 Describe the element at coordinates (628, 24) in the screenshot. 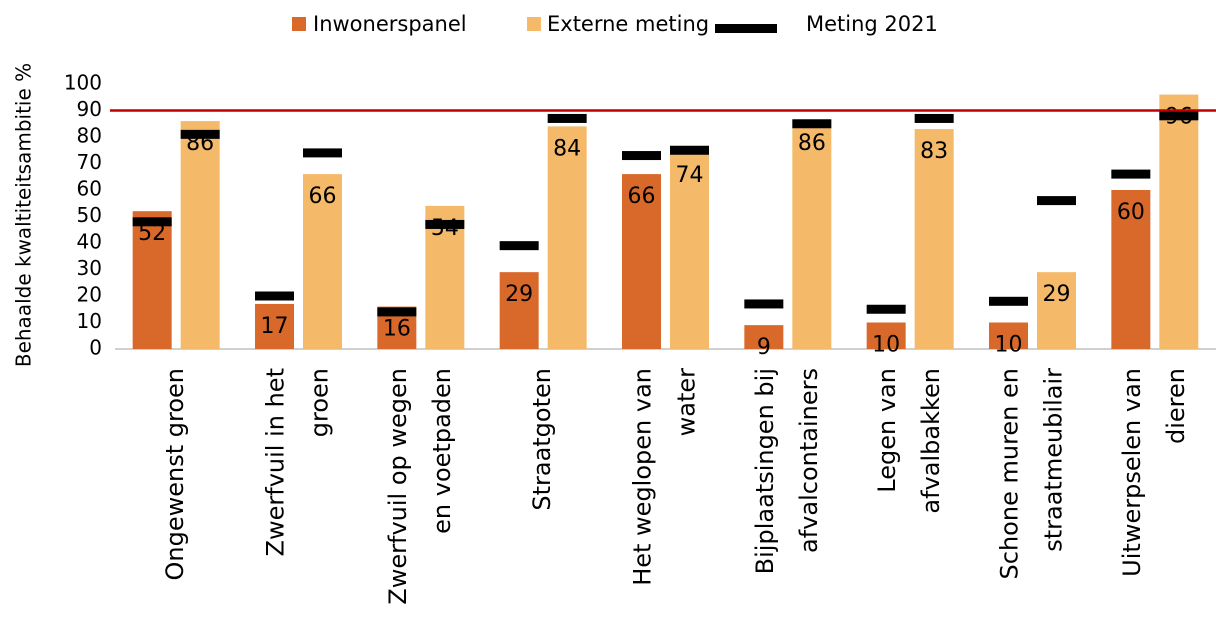

I see `legend-label: Externe meting` at that location.